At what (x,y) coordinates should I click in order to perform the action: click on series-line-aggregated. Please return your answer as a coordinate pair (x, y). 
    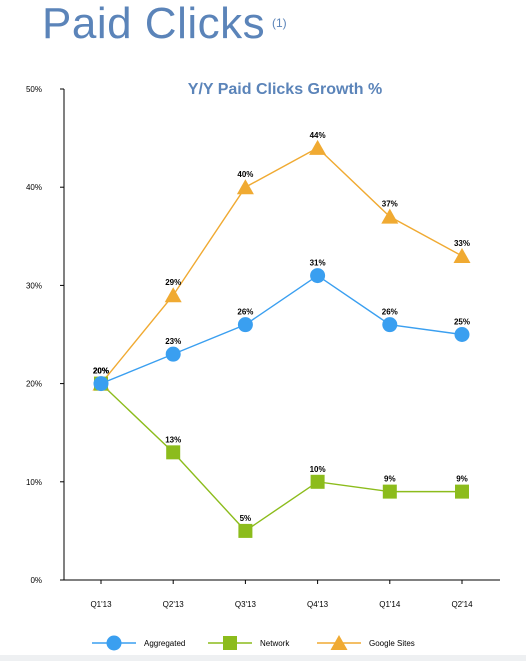
    Looking at the image, I should click on (281, 329).